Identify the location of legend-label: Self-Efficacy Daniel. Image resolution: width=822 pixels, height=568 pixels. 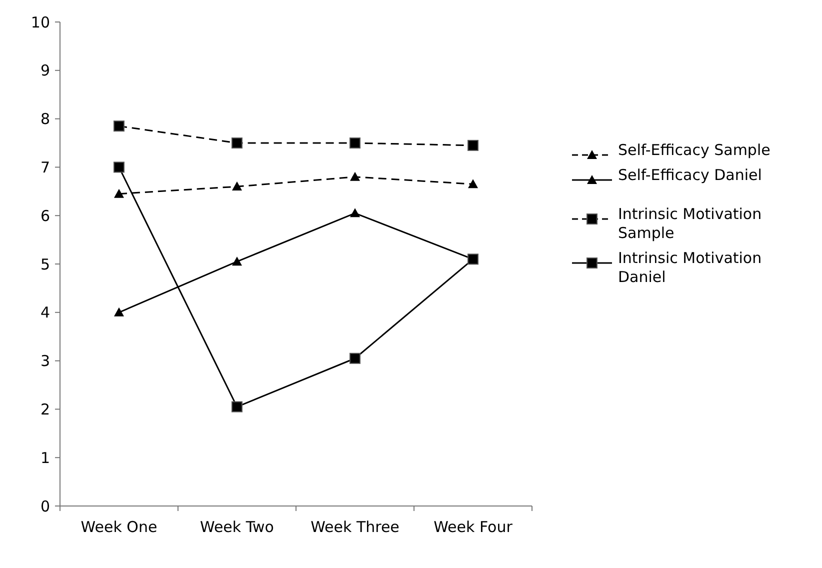
(690, 175).